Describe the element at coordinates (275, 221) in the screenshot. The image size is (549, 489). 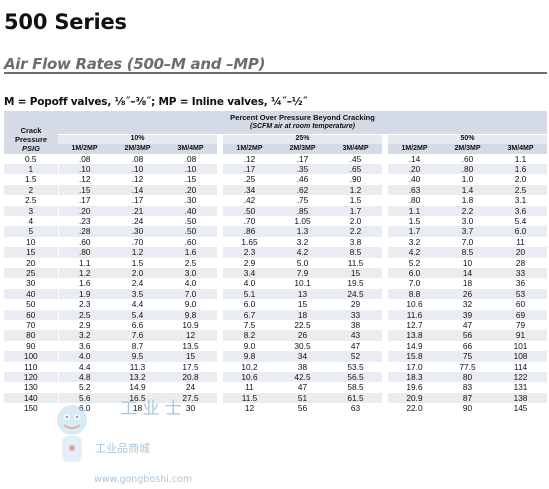
I see `table-row: 4 .23 .24 .50 .70 1.05 2.0 1.5 3.0 5.4` at that location.